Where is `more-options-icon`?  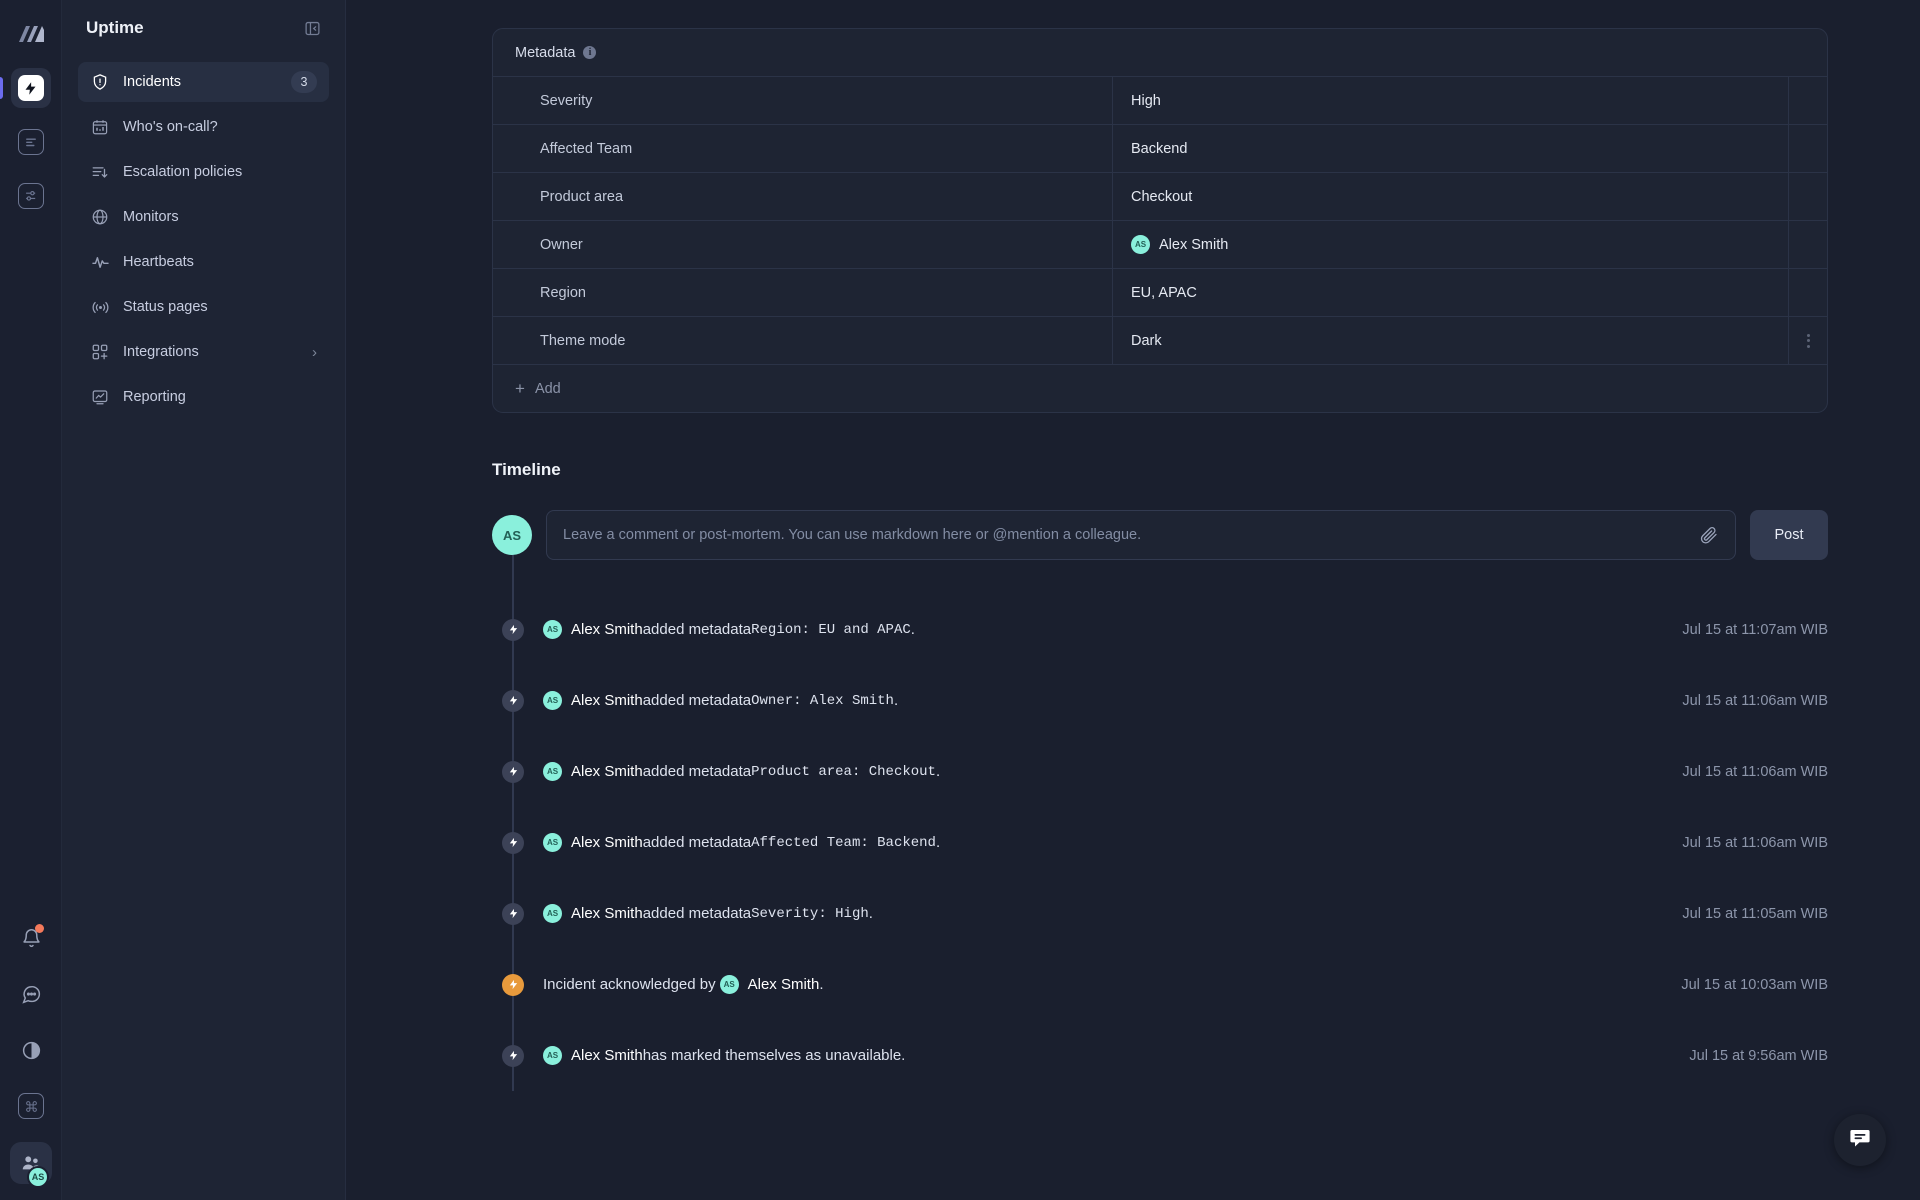
more-options-icon is located at coordinates (1808, 340).